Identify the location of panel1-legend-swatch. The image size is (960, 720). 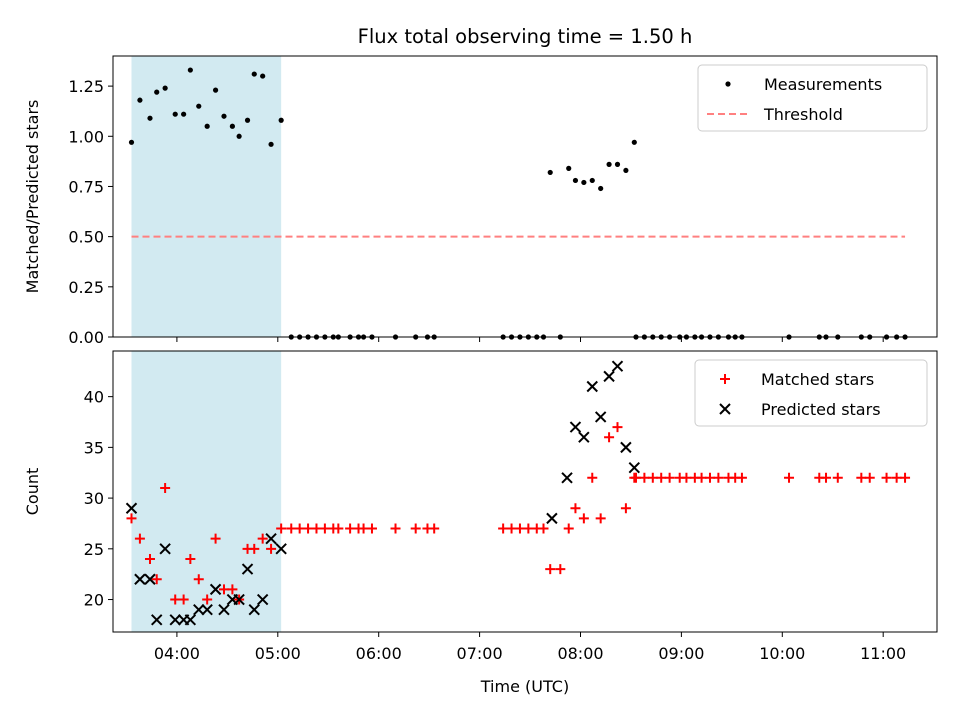
(728, 84).